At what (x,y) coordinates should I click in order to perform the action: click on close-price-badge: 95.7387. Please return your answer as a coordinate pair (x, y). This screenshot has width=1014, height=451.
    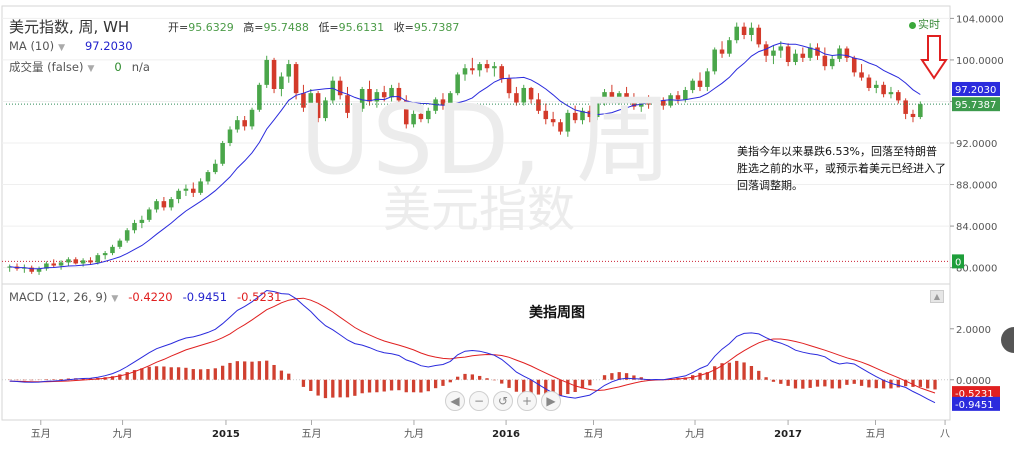
    Looking at the image, I should click on (975, 105).